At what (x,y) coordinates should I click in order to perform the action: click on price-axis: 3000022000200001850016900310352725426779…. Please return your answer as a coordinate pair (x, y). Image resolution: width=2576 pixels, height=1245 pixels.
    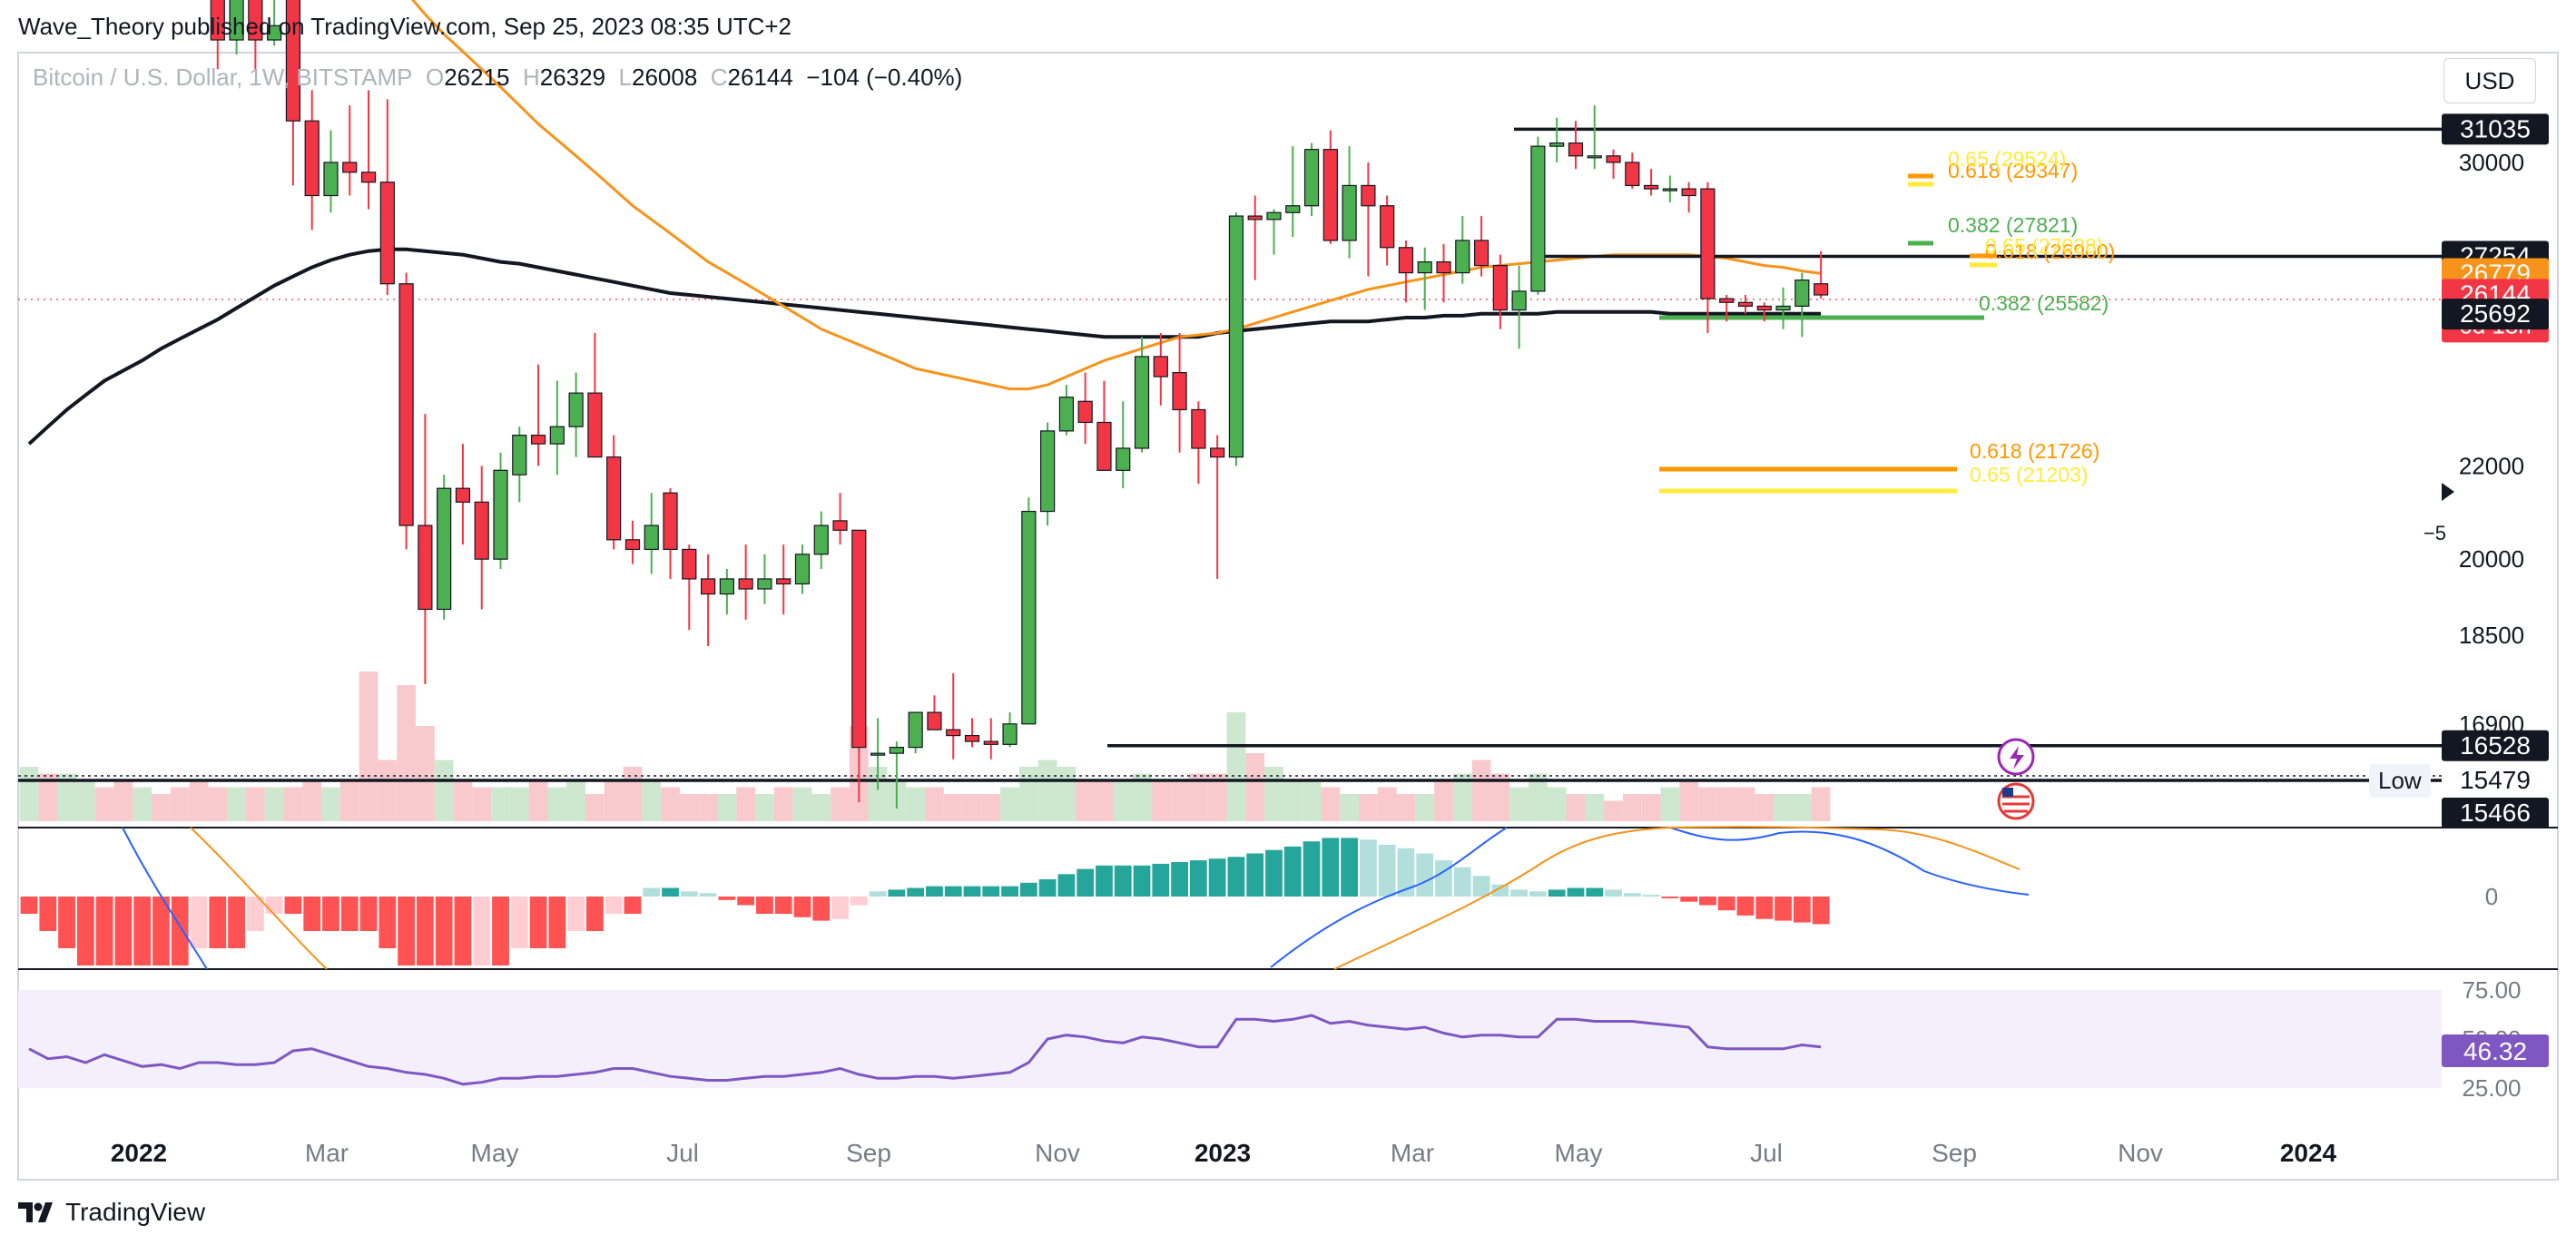
    Looking at the image, I should click on (2486, 607).